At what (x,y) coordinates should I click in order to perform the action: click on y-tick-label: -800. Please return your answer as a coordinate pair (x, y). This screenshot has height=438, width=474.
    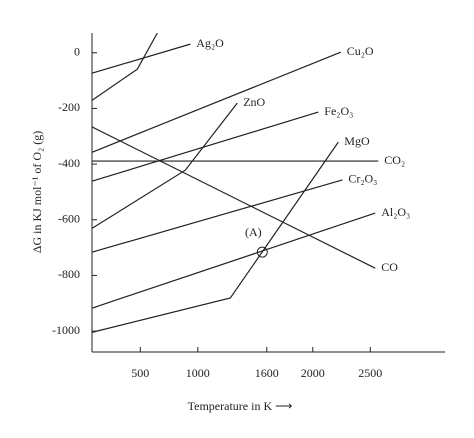
    Looking at the image, I should click on (69, 274).